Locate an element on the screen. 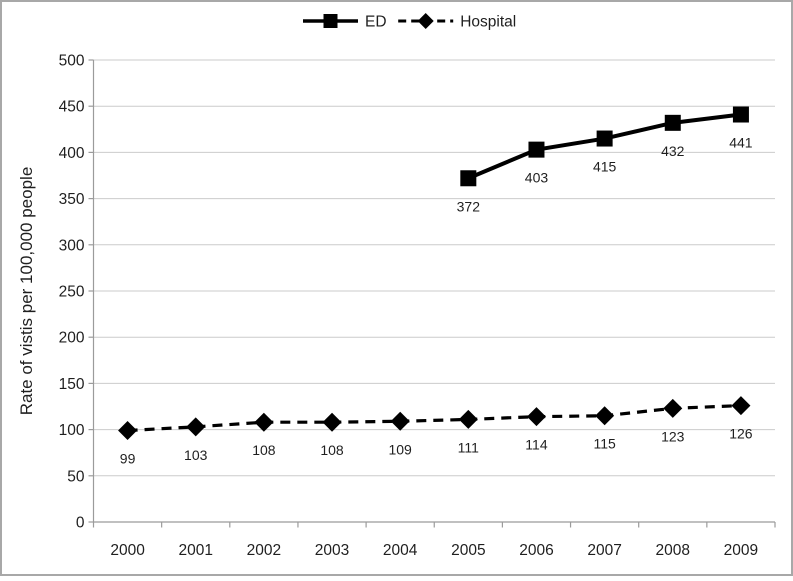 This screenshot has width=793, height=581. y-tick-label: 350 is located at coordinates (72, 199).